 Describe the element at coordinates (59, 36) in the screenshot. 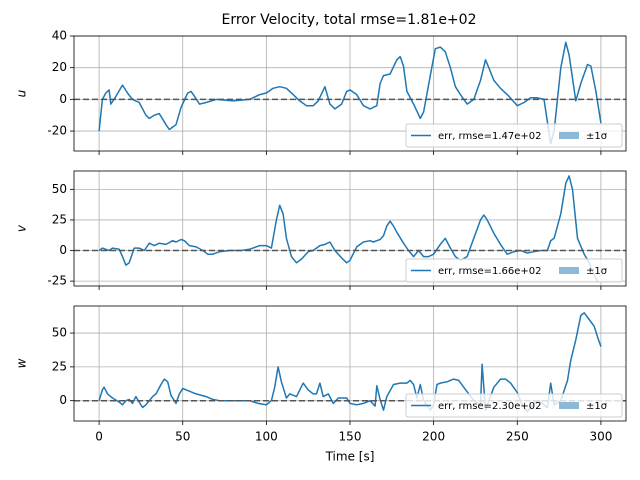

I see `y-tick-label: 40` at that location.